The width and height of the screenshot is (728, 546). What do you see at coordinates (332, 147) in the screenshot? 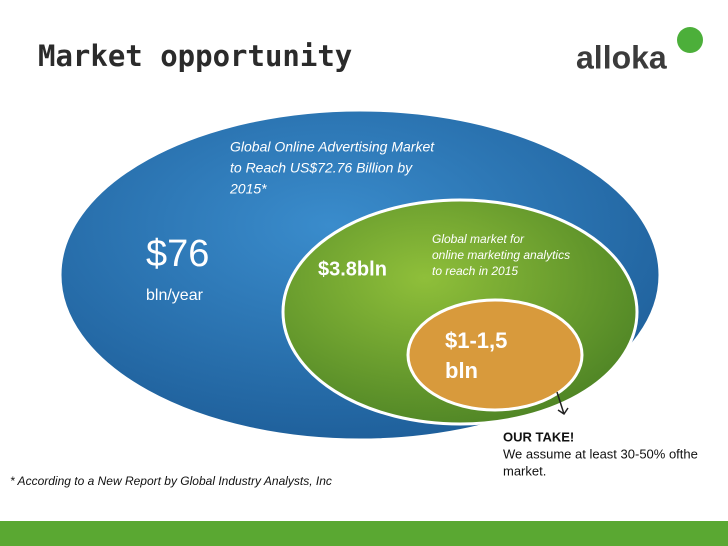
I see `outer-text: Global Online Advertising Market` at bounding box center [332, 147].